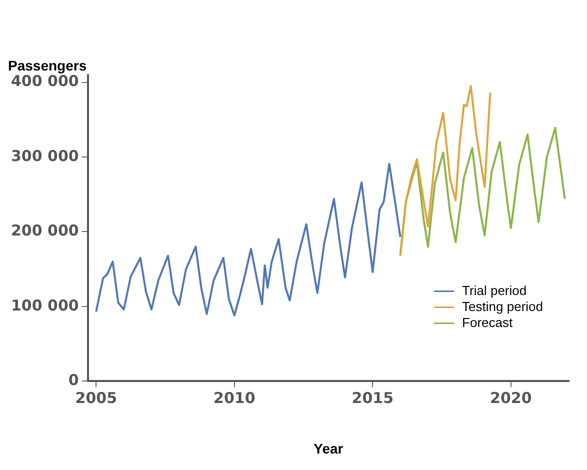 The height and width of the screenshot is (470, 587). Describe the element at coordinates (44, 81) in the screenshot. I see `y-tick-label: 400 000` at that location.